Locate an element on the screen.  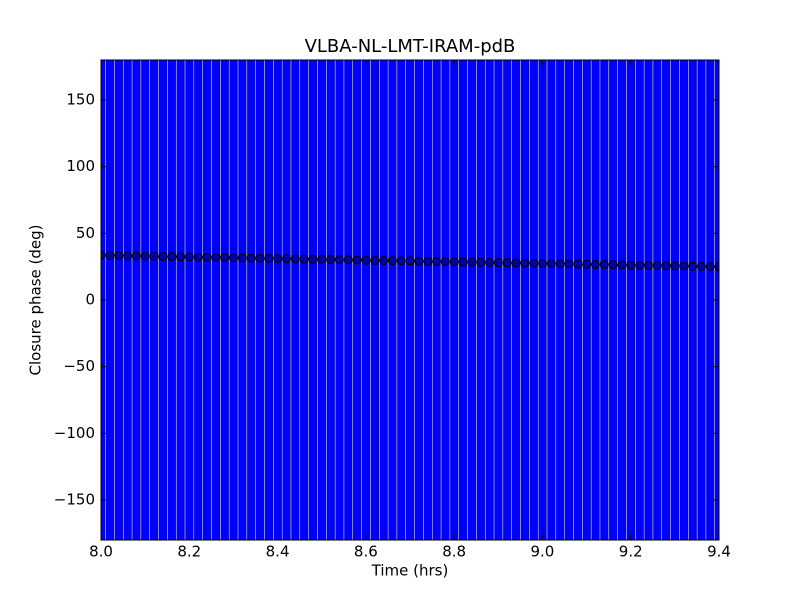
x-tick-label: 8.2 is located at coordinates (189, 552).